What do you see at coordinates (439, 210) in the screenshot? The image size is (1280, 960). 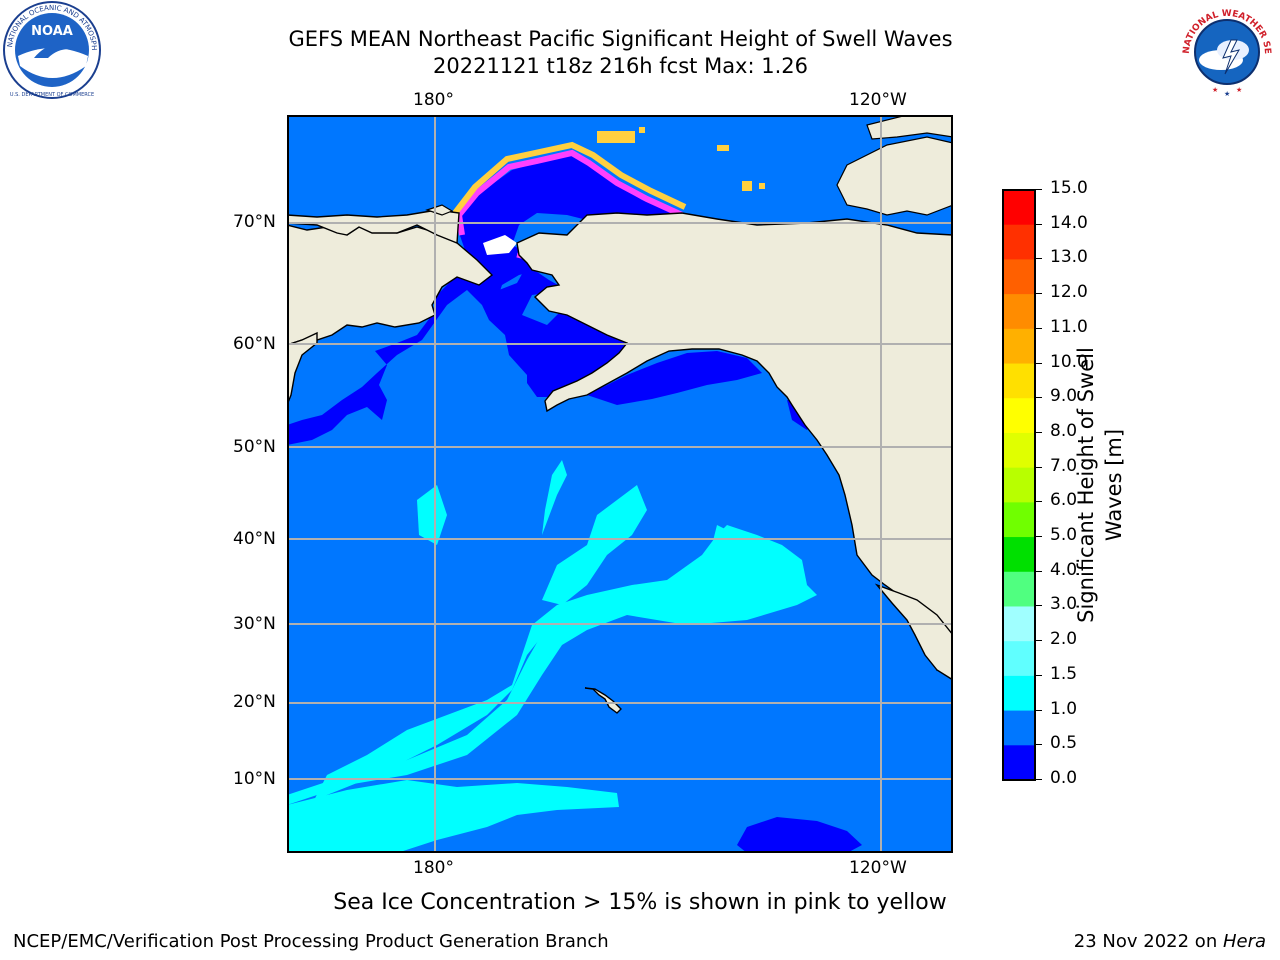 I see `land-wrangel` at bounding box center [439, 210].